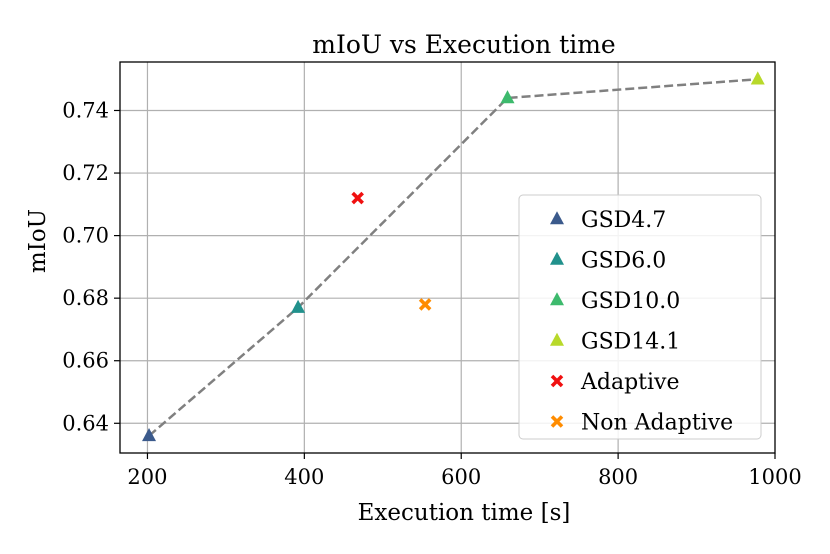 Image resolution: width=830 pixels, height=554 pixels. I want to click on y-tick-label: 0.66, so click(85, 361).